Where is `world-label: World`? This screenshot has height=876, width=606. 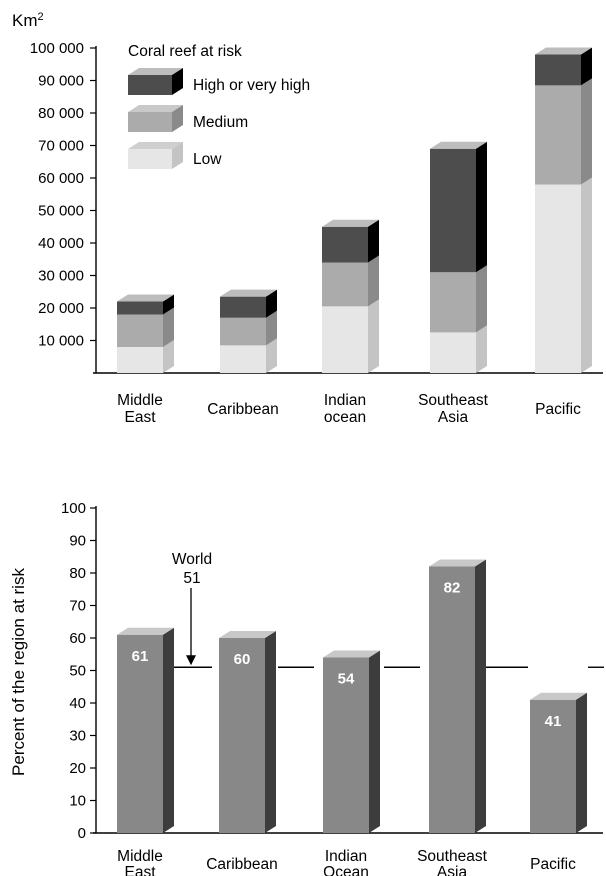
world-label: World is located at coordinates (192, 559).